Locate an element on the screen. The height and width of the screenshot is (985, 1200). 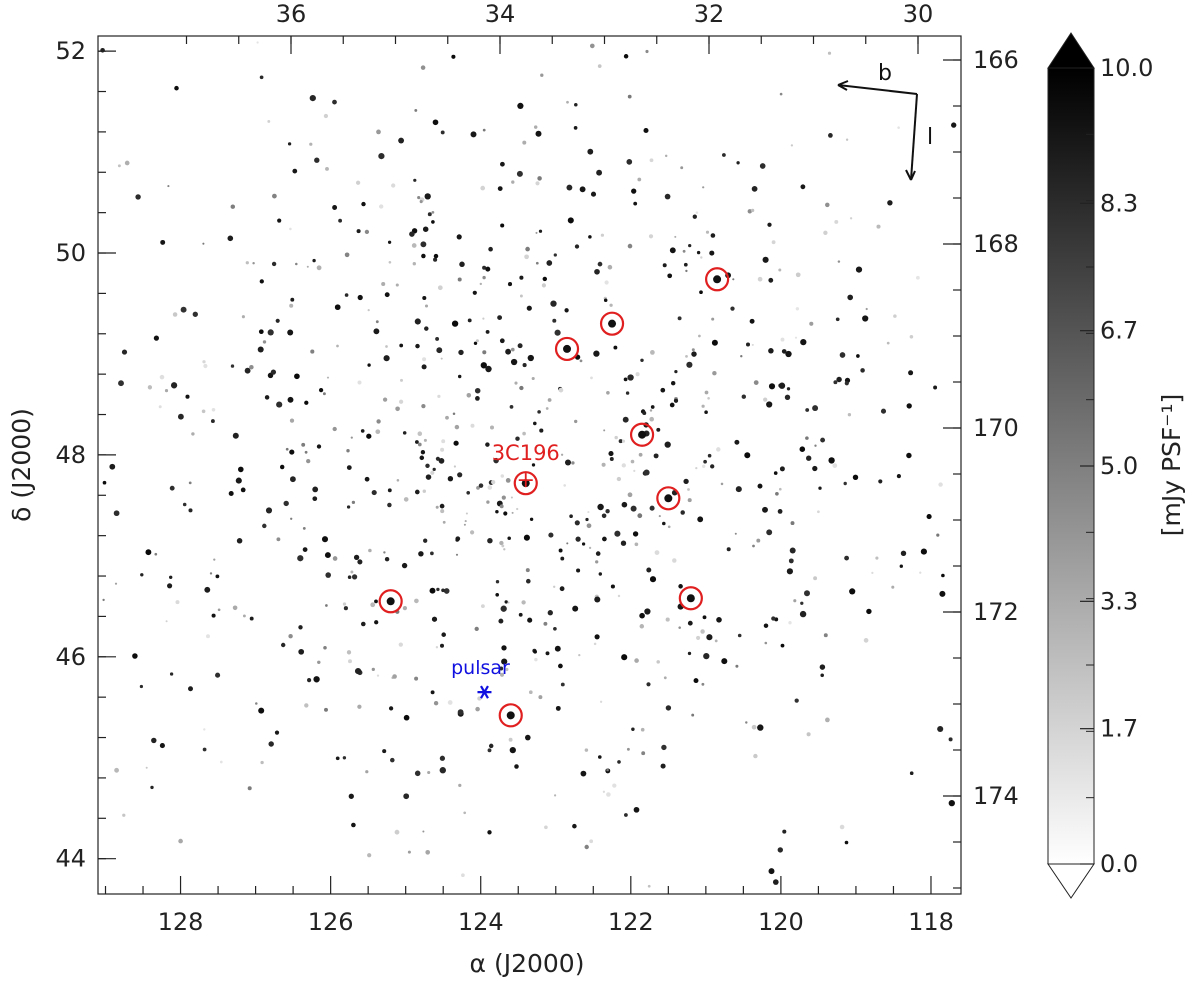
x-tick-label: 126 is located at coordinates (331, 922).